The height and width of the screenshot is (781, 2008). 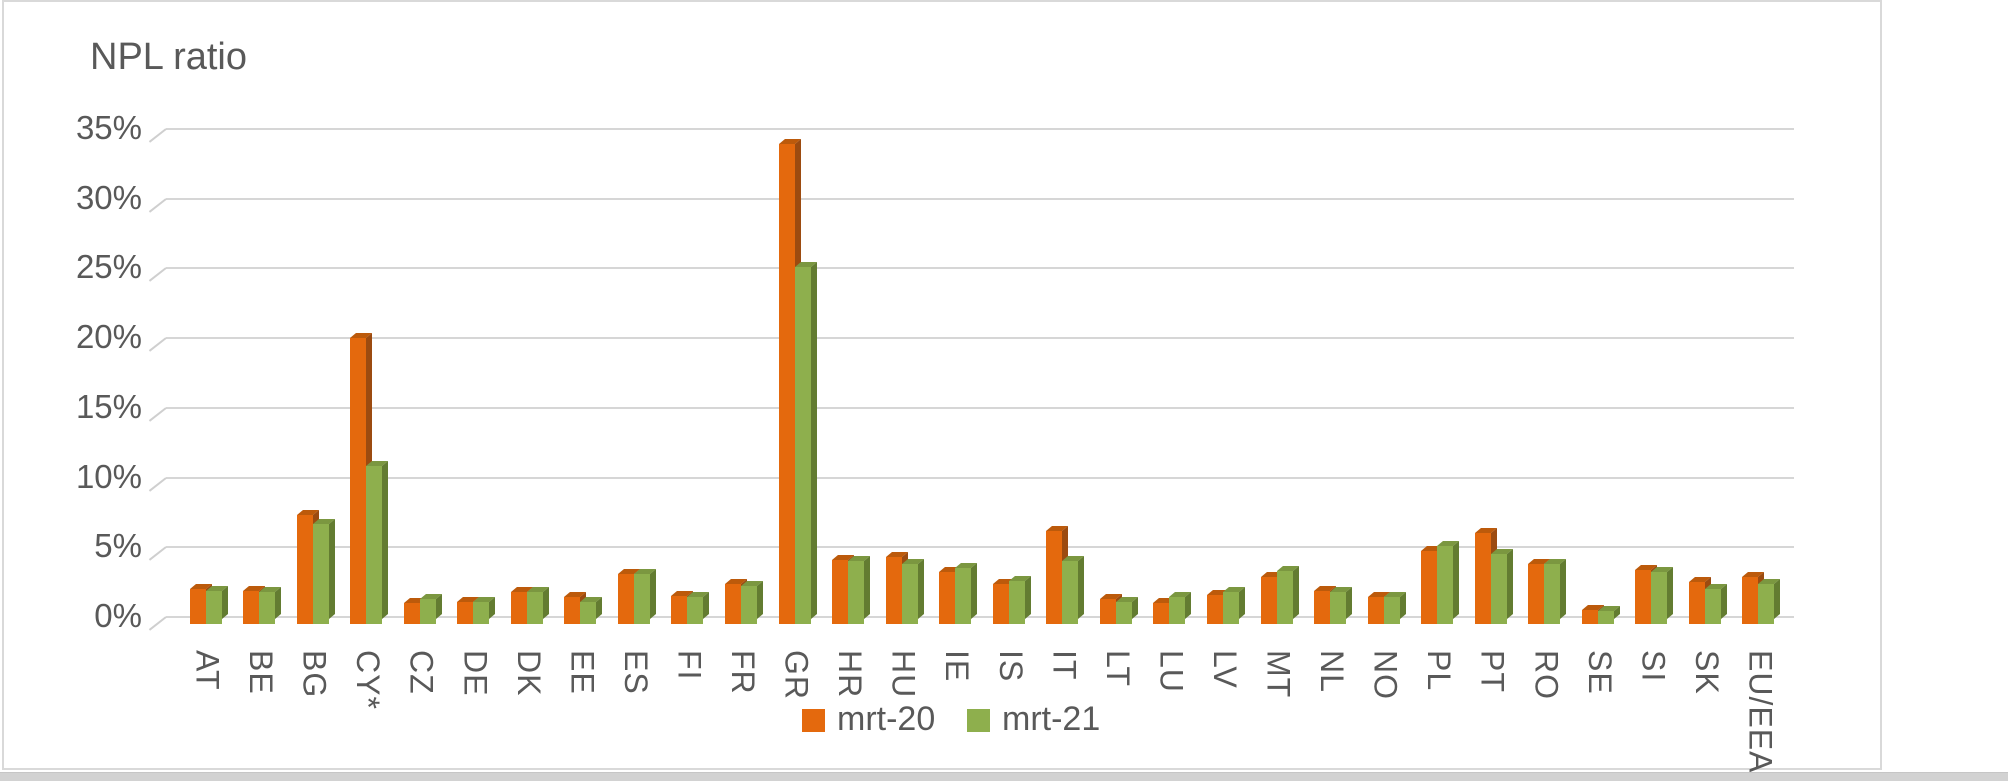 I want to click on x-axis-label: IS, so click(x=1010, y=666).